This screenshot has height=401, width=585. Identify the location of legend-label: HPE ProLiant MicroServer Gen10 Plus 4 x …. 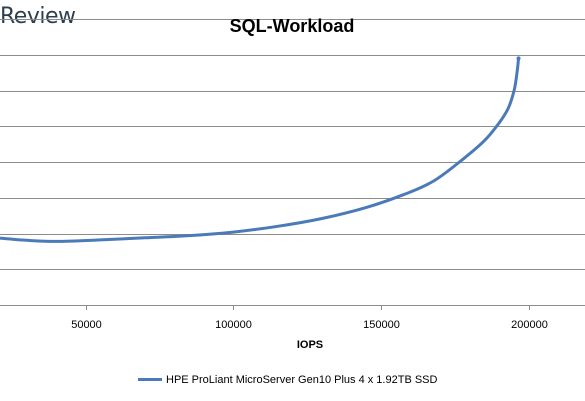
(302, 380).